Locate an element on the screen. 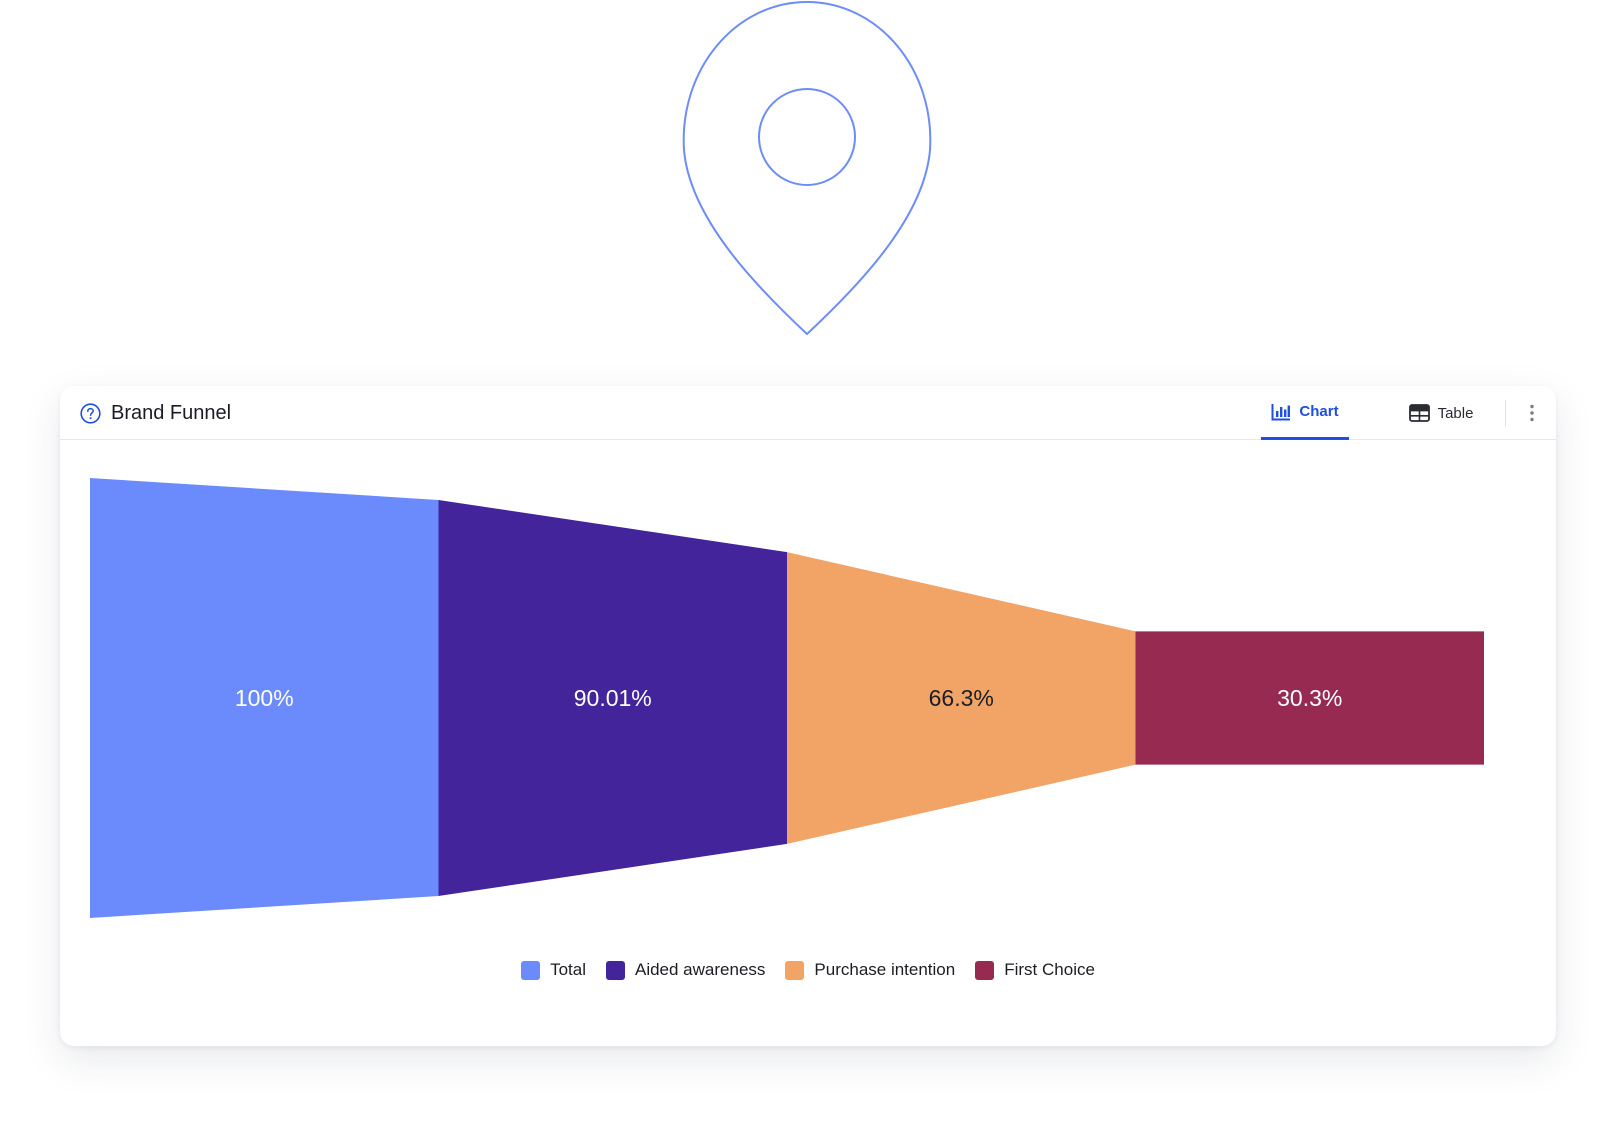 This screenshot has height=1129, width=1606. bar-chart-icon is located at coordinates (1281, 411).